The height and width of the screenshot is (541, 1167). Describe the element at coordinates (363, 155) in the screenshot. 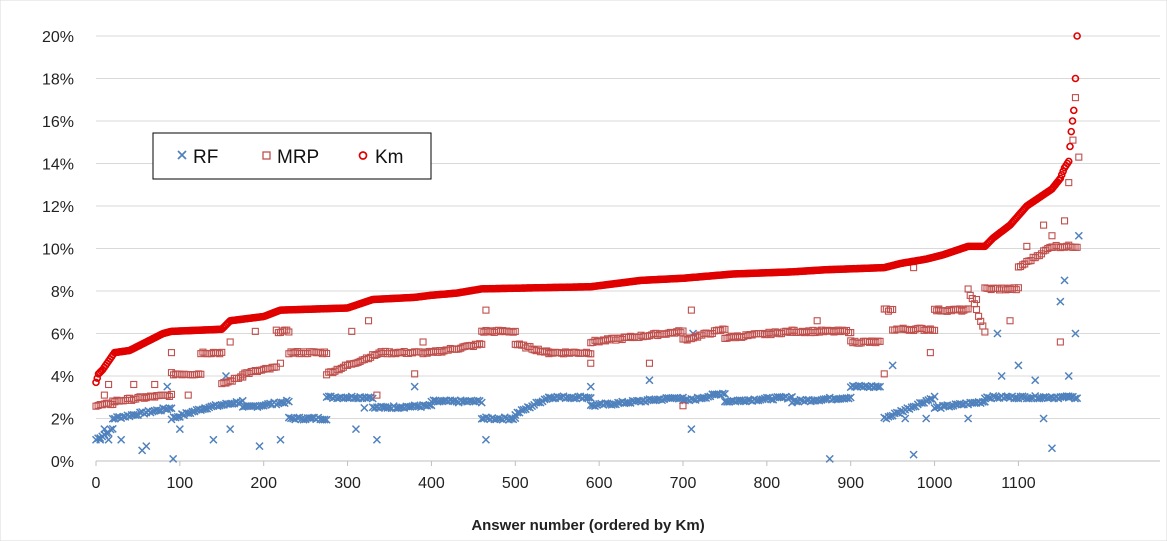

I see `legend-marker-km` at that location.